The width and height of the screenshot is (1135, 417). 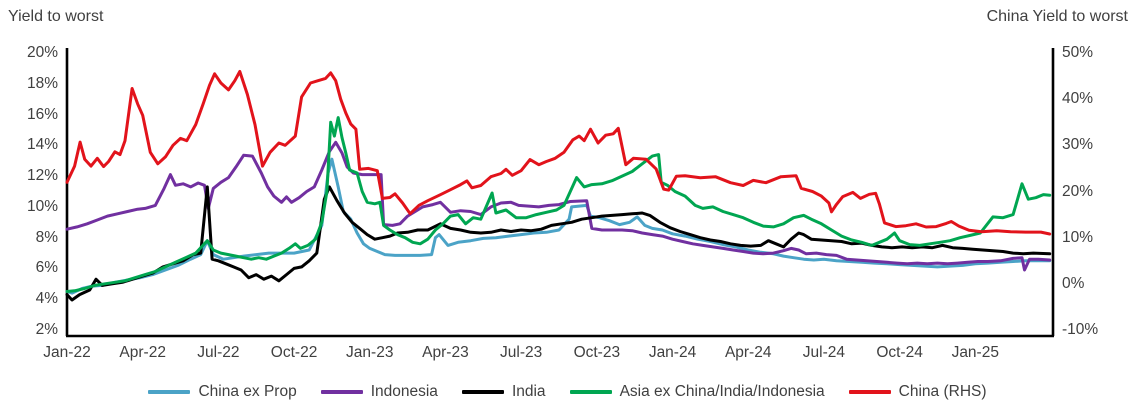 I want to click on legend-label: Asia ex China/India/Indonesia, so click(x=722, y=391).